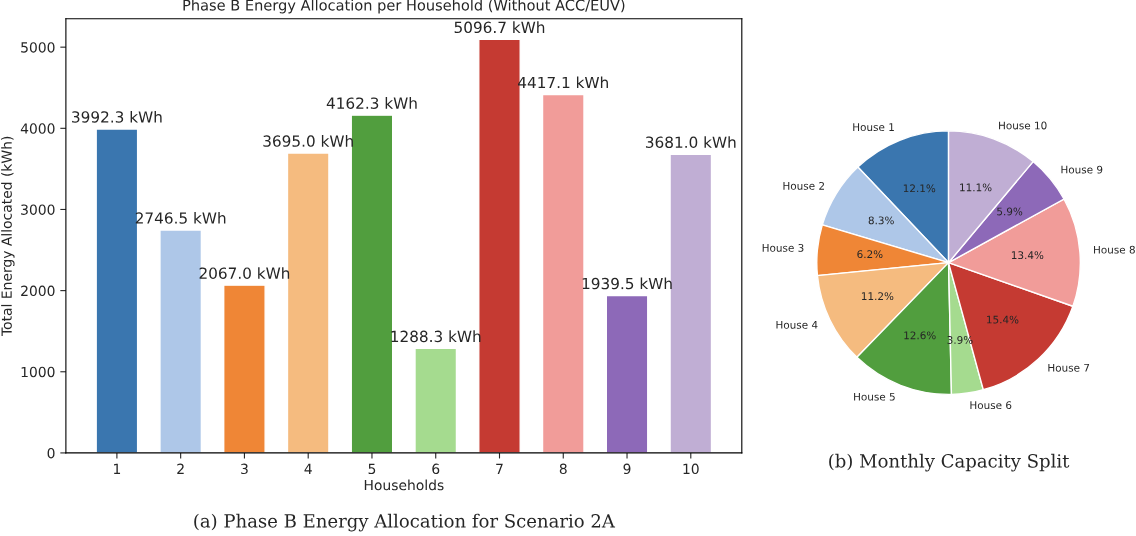 This screenshot has height=536, width=1136. I want to click on y-tick-label: 2000, so click(38, 291).